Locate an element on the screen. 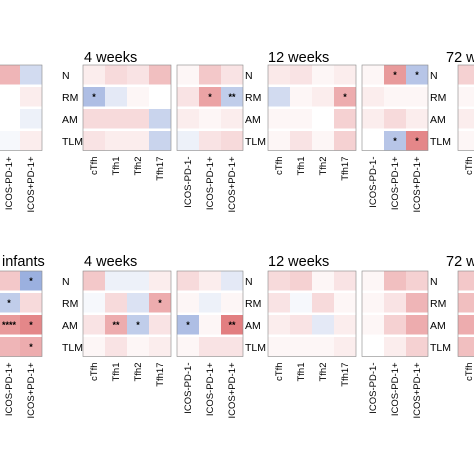  heatmap-panel: N RM AM TLM cTfh is located at coordinates (452, 119).